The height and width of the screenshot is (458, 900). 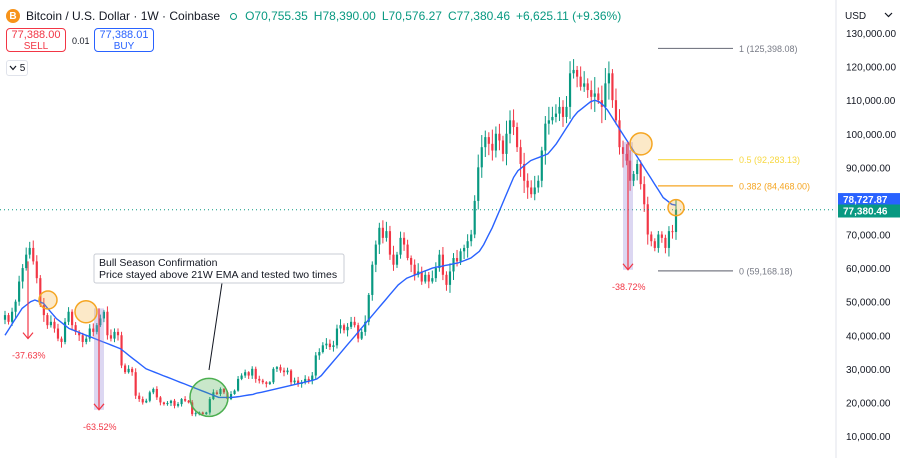 What do you see at coordinates (17, 68) in the screenshot?
I see `indicators-toggle: 5` at bounding box center [17, 68].